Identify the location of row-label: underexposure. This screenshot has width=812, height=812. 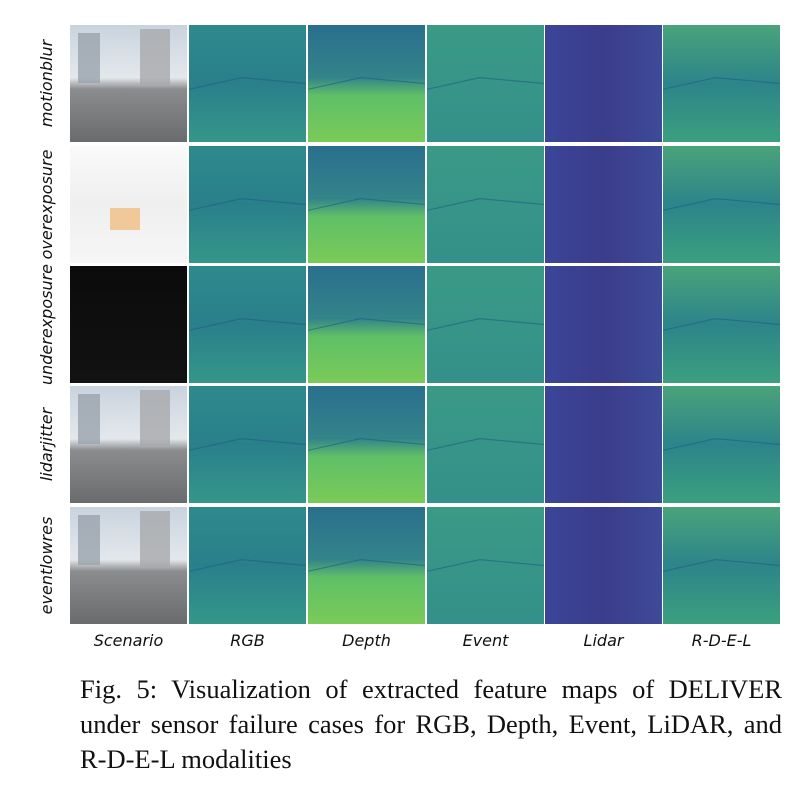
(46, 324).